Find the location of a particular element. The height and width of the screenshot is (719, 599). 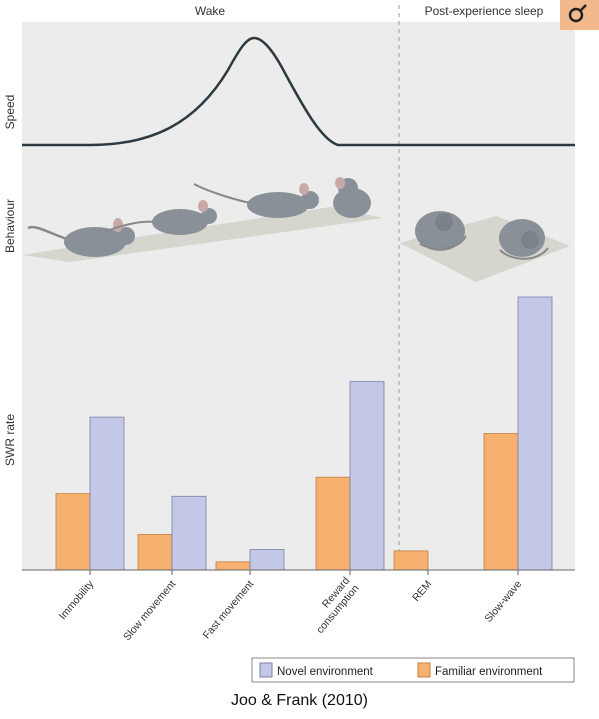

tick-label-2: Fast movement is located at coordinates (229, 609).